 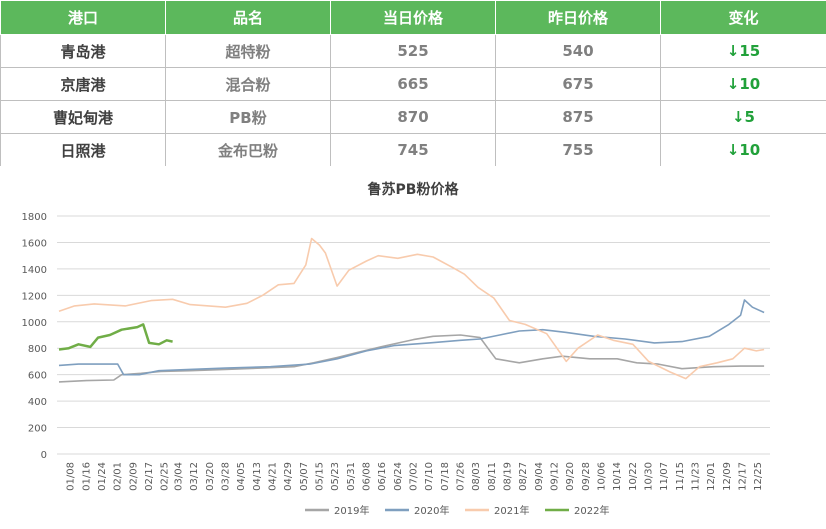 What do you see at coordinates (86, 476) in the screenshot?
I see `x-tick-label: 01/16` at bounding box center [86, 476].